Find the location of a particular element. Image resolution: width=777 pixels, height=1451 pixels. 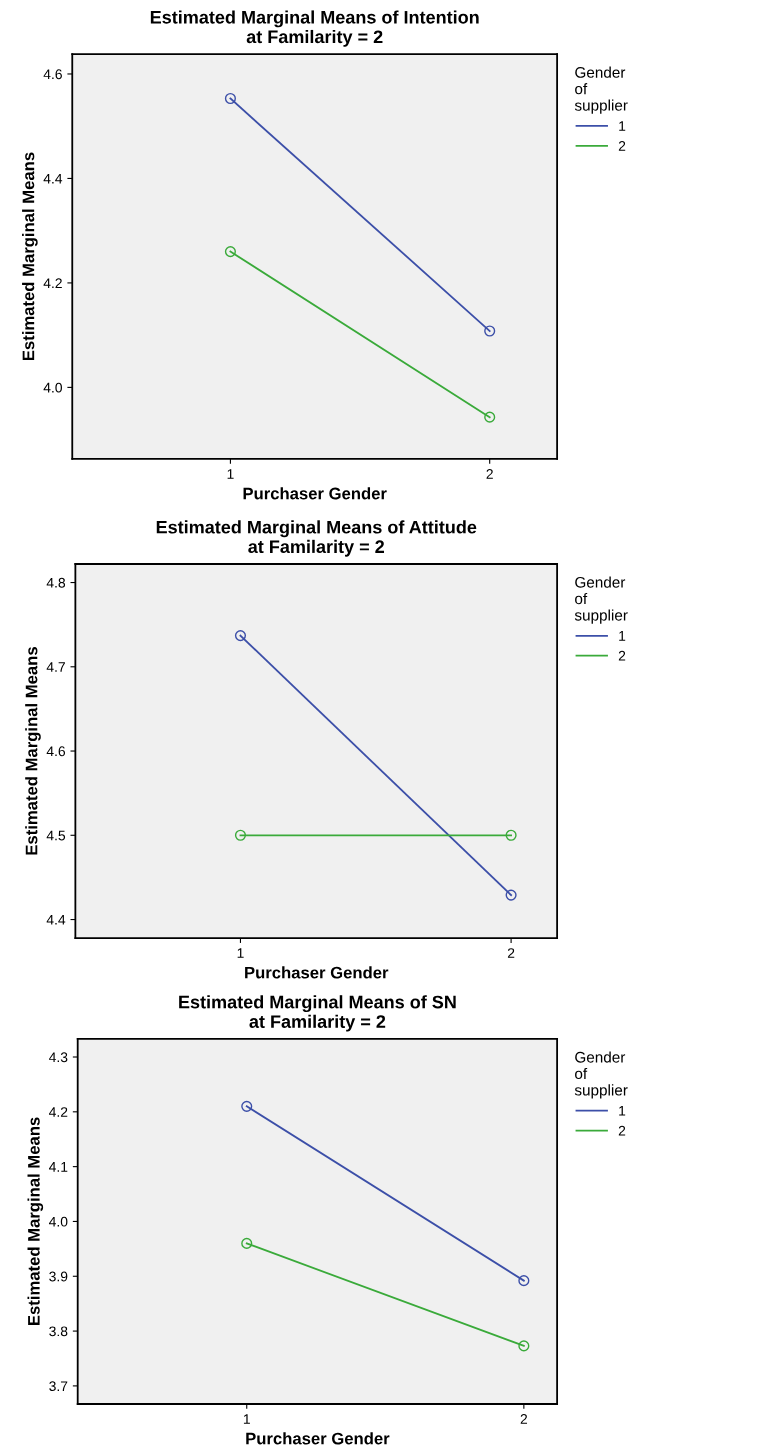

y-tick-label: 3.9 is located at coordinates (58, 1276).